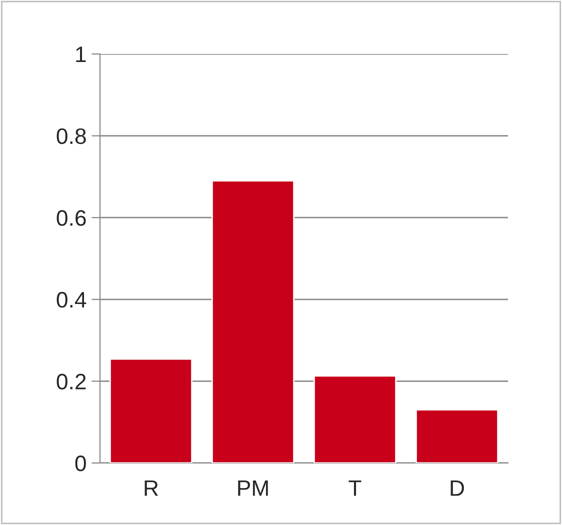  What do you see at coordinates (71, 218) in the screenshot?
I see `y-tick-label: 0.6` at bounding box center [71, 218].